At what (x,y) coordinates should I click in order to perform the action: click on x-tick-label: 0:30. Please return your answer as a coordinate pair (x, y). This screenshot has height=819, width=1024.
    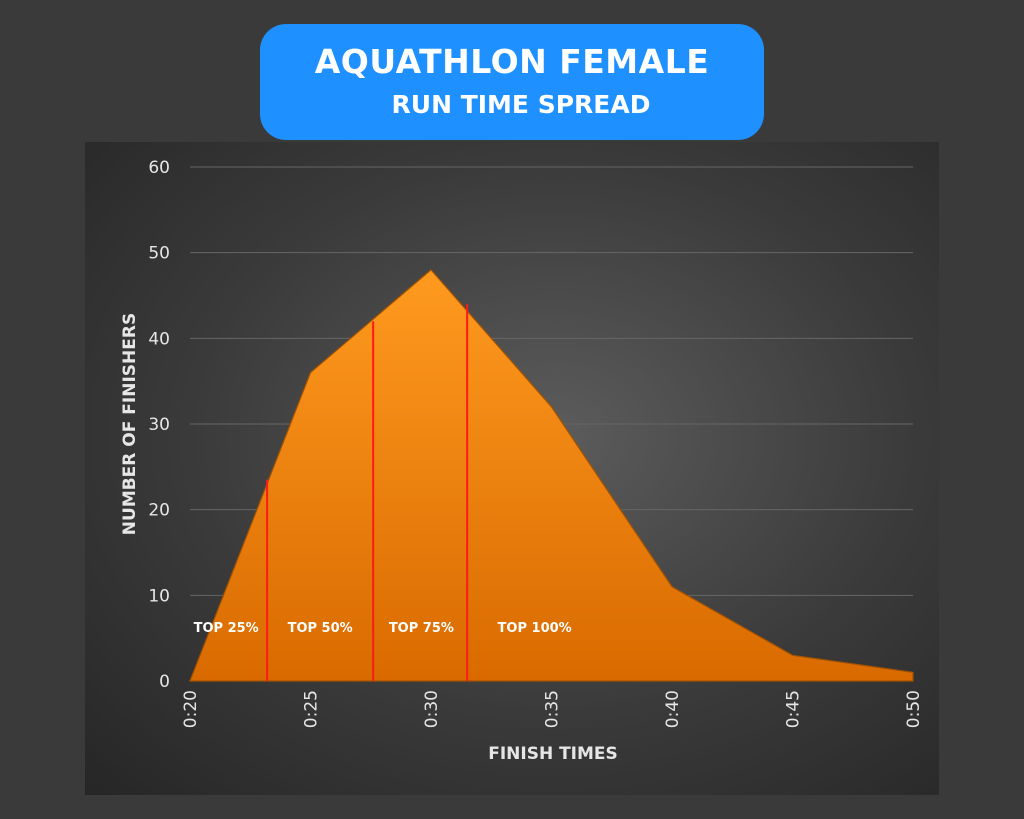
    Looking at the image, I should click on (432, 709).